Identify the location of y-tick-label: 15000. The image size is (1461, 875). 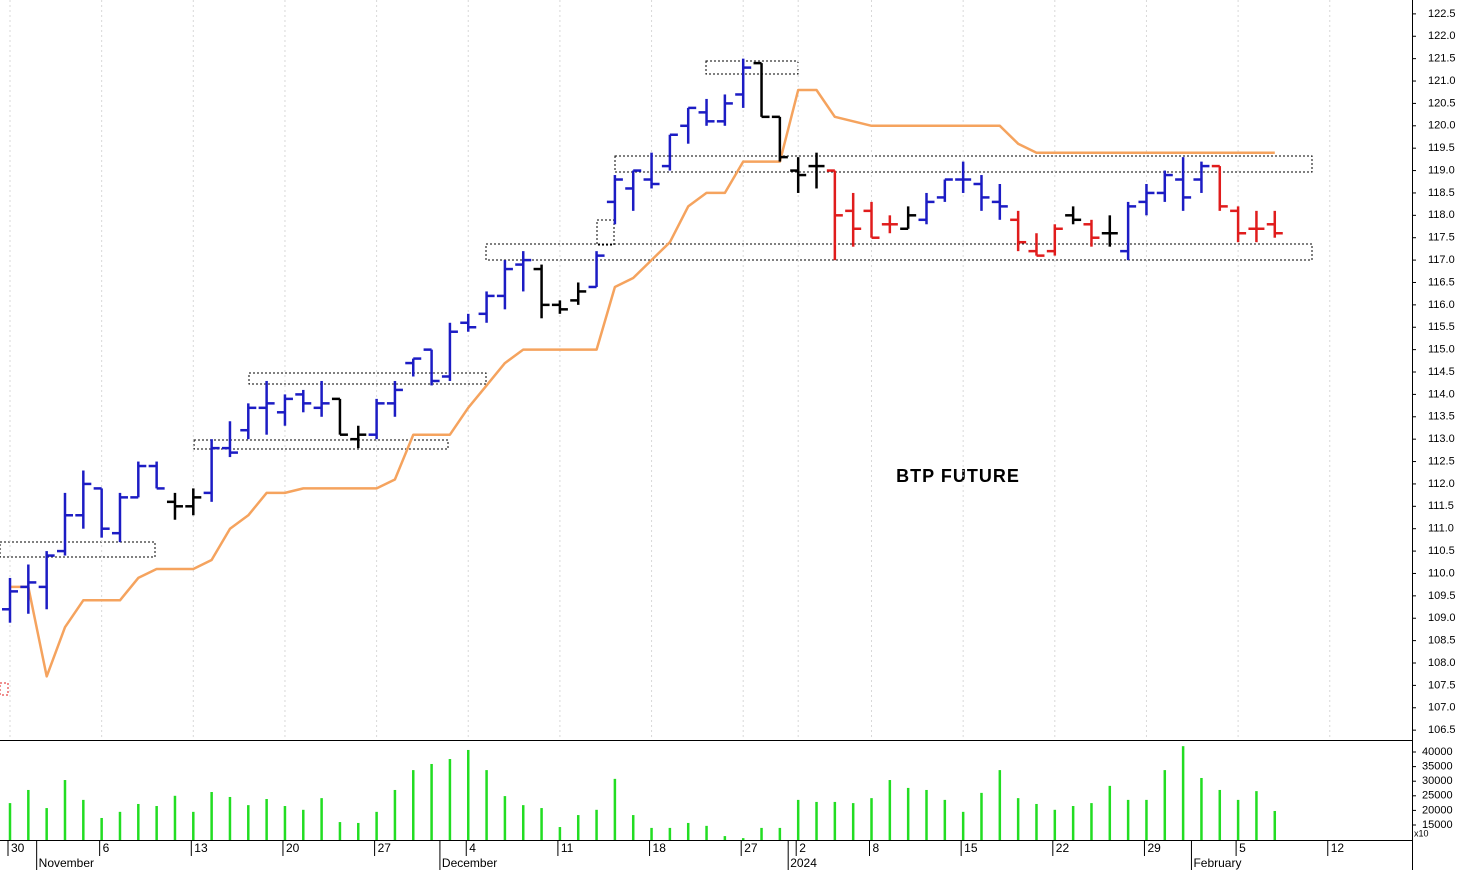
(1437, 825).